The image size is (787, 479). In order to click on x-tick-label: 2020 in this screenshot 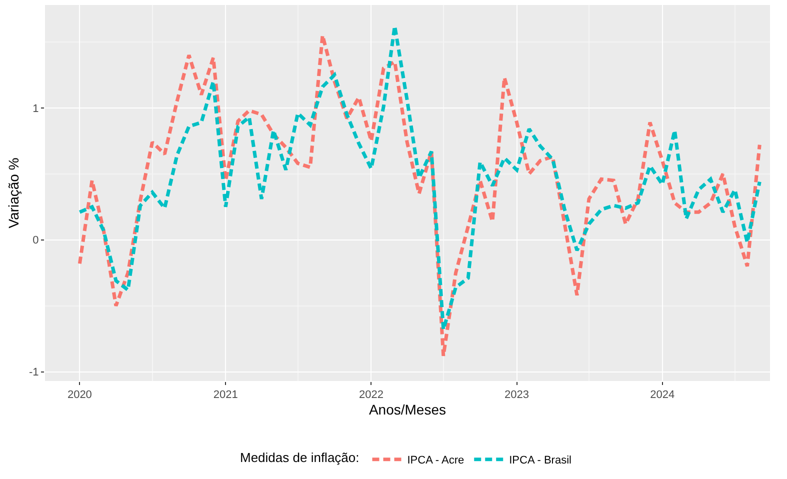, I will do `click(79, 395)`.